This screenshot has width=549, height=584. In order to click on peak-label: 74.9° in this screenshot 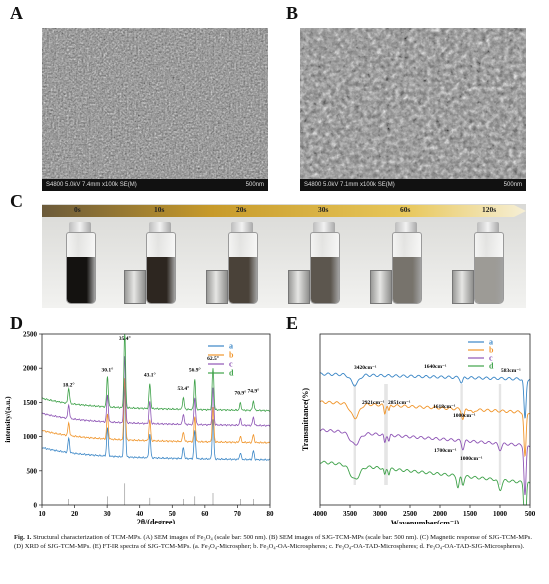, I will do `click(253, 390)`.